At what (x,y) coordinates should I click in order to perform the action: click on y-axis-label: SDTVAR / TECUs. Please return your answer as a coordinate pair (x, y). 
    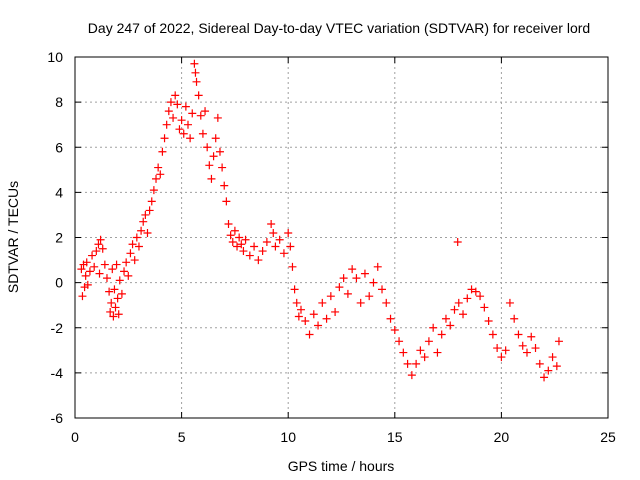
    Looking at the image, I should click on (13, 237).